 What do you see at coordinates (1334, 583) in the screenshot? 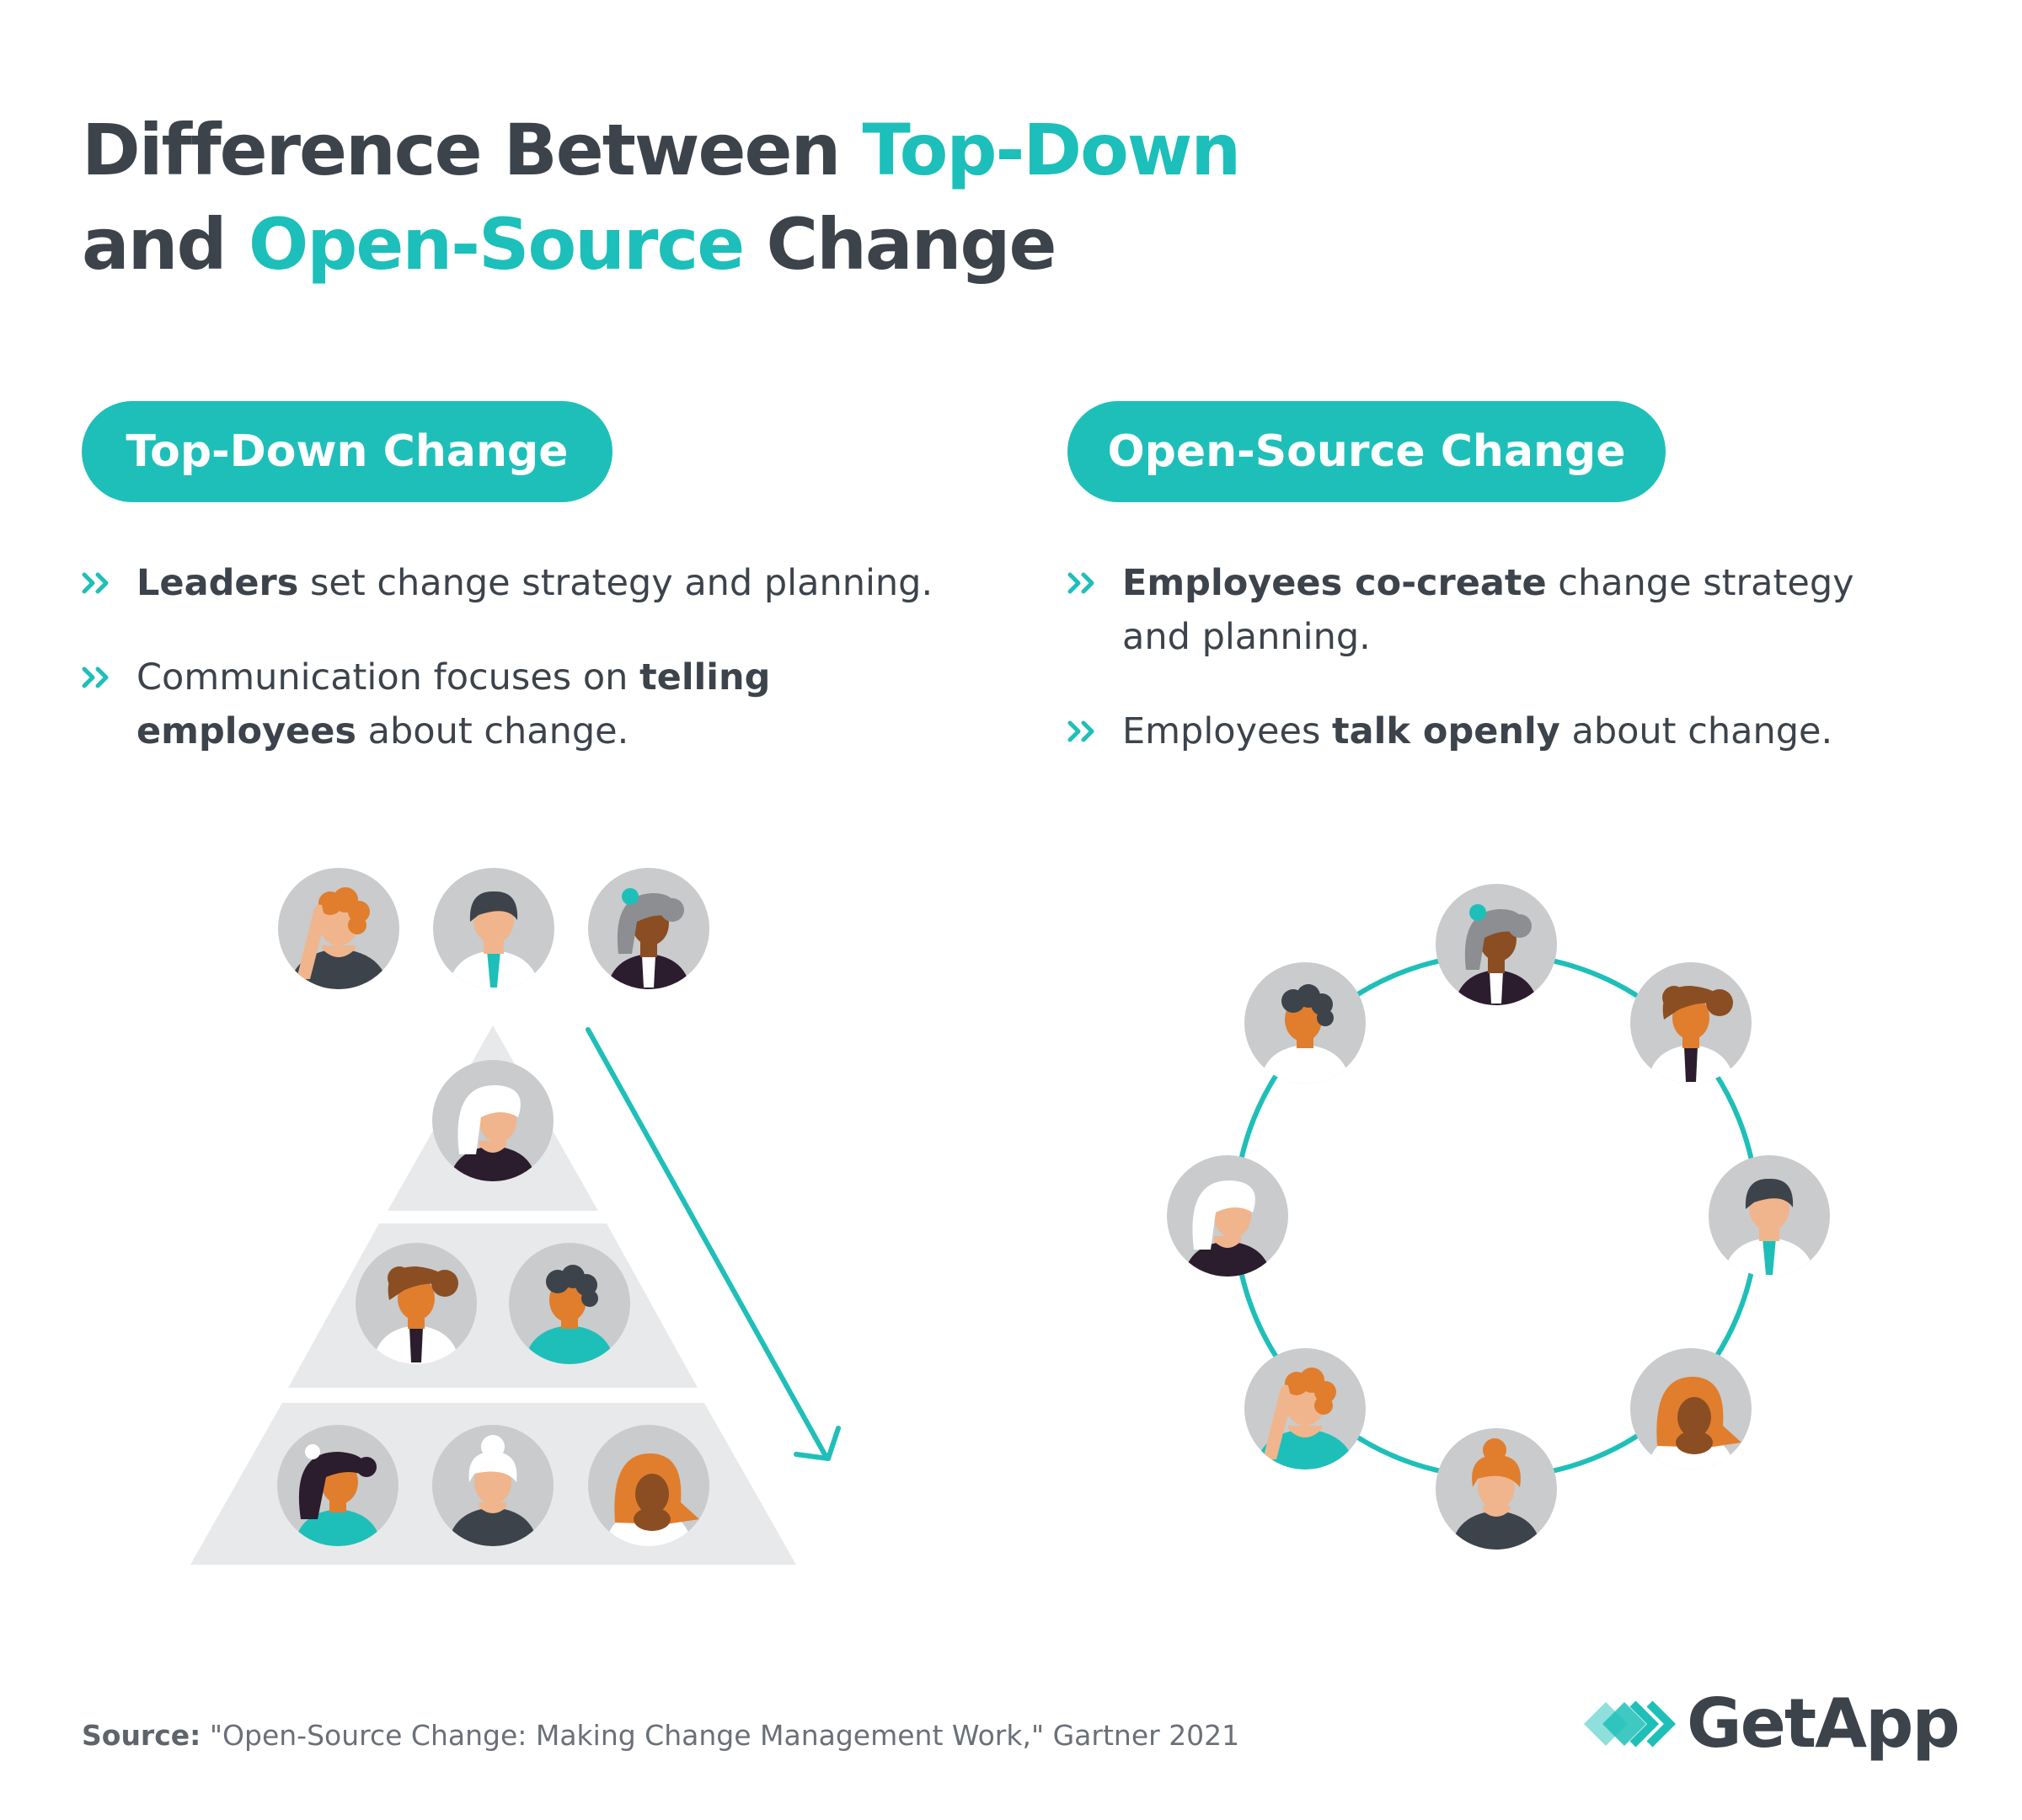
I see `bullet-bold: Employees co-create` at bounding box center [1334, 583].